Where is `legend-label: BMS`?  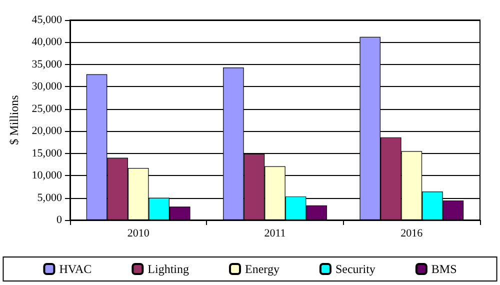 legend-label: BMS is located at coordinates (444, 269).